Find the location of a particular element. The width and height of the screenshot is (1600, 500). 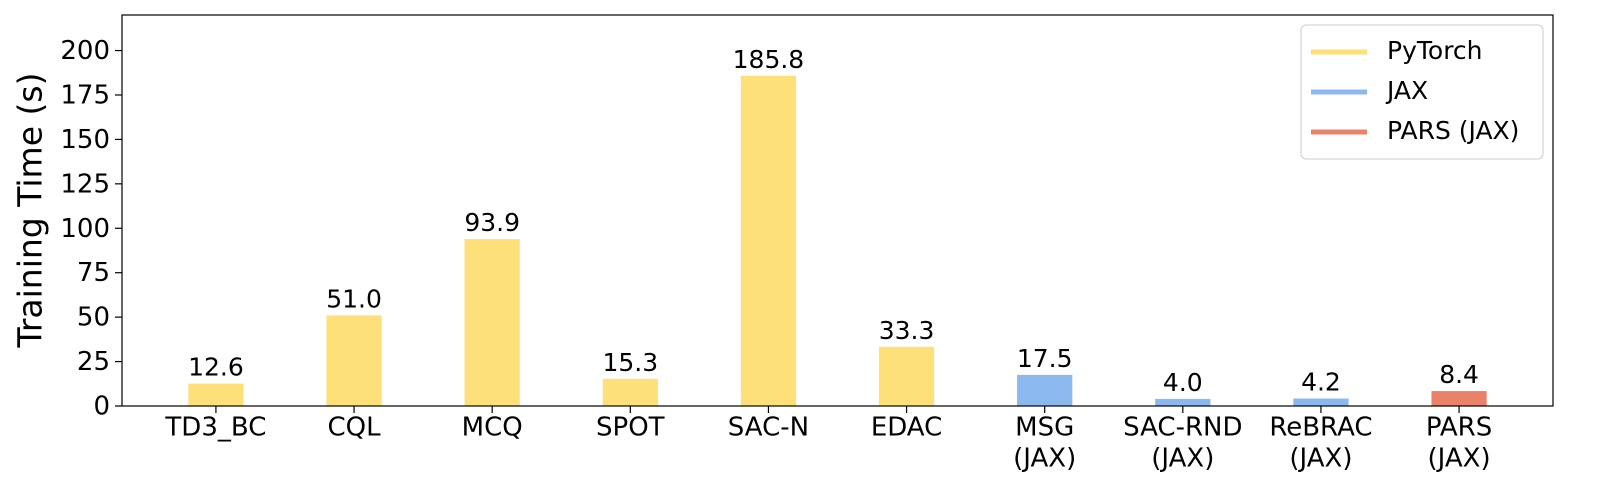

value-label: 4.0 is located at coordinates (1183, 382).